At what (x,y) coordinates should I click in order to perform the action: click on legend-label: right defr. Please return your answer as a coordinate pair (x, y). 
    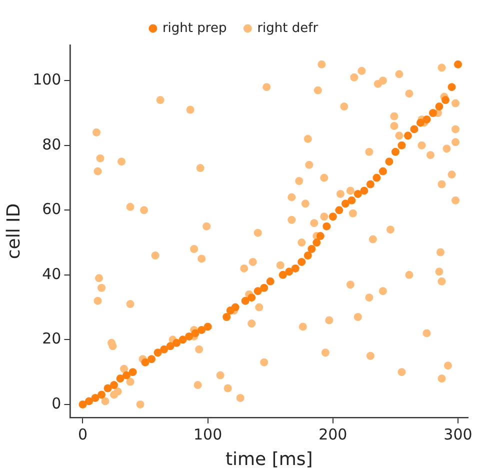
    Looking at the image, I should click on (288, 28).